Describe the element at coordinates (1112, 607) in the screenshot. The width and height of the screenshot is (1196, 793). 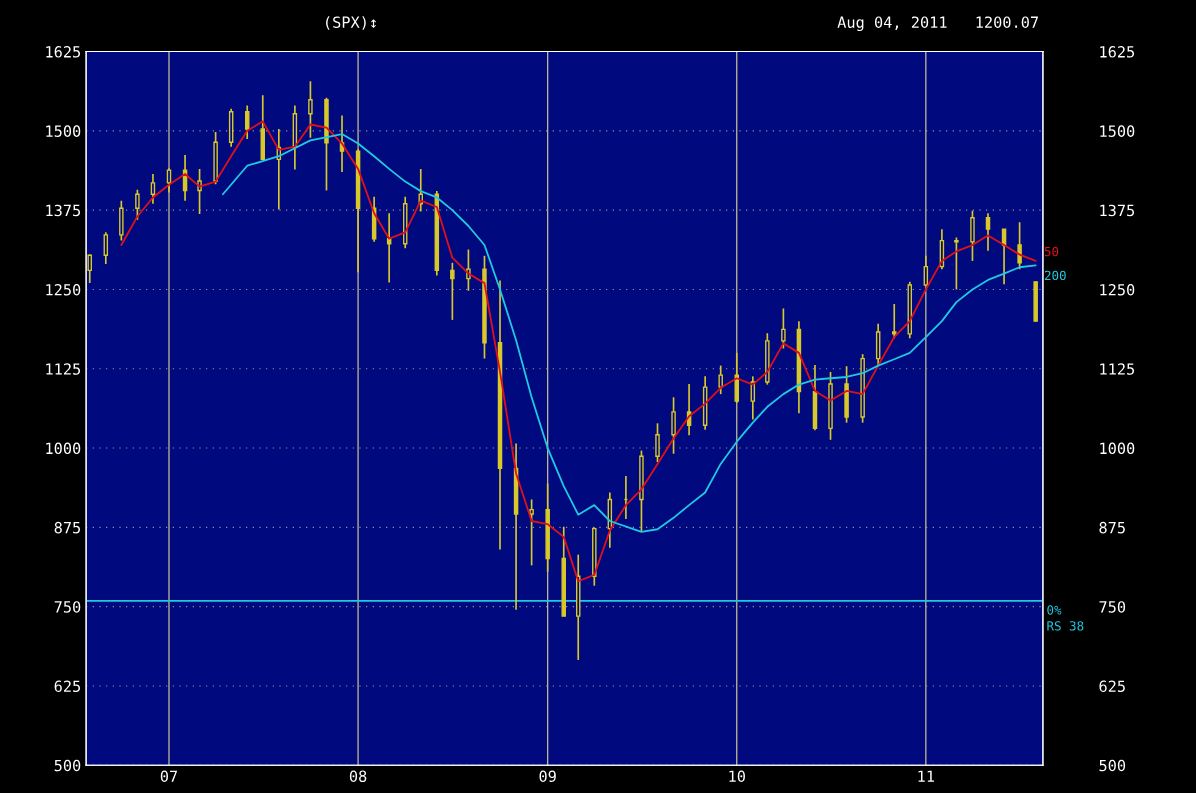
I see `y2-tick-label: 750` at that location.